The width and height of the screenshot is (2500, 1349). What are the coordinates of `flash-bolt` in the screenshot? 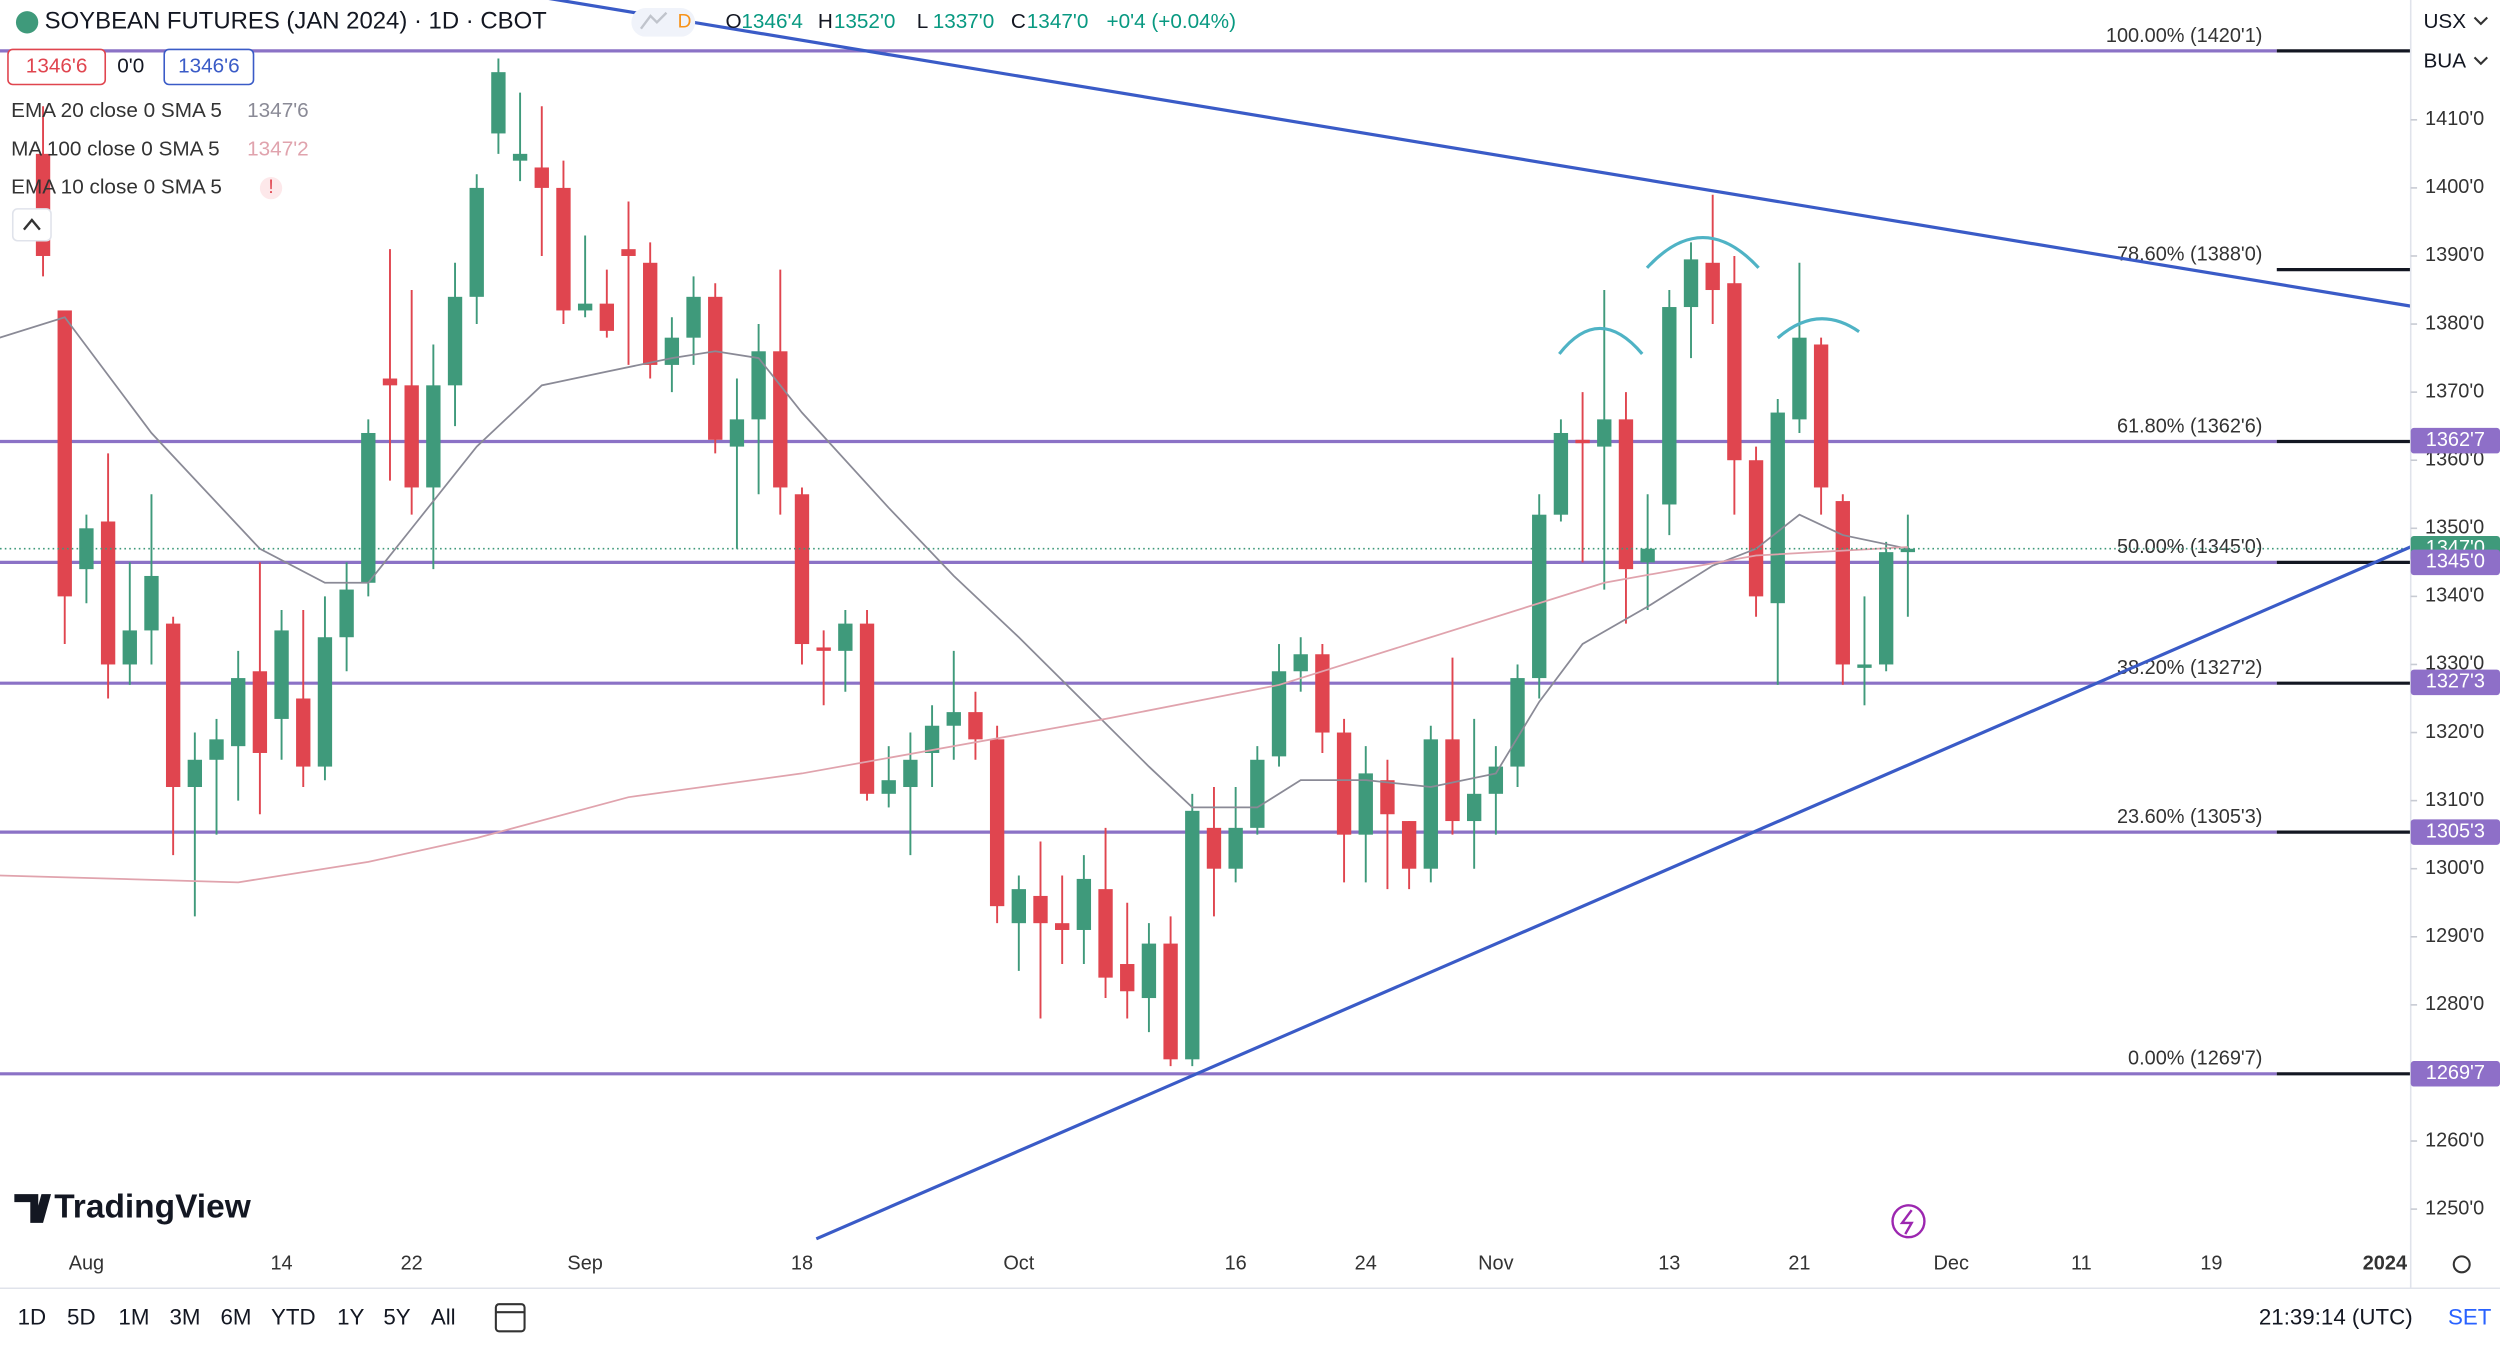 It's located at (1906, 1222).